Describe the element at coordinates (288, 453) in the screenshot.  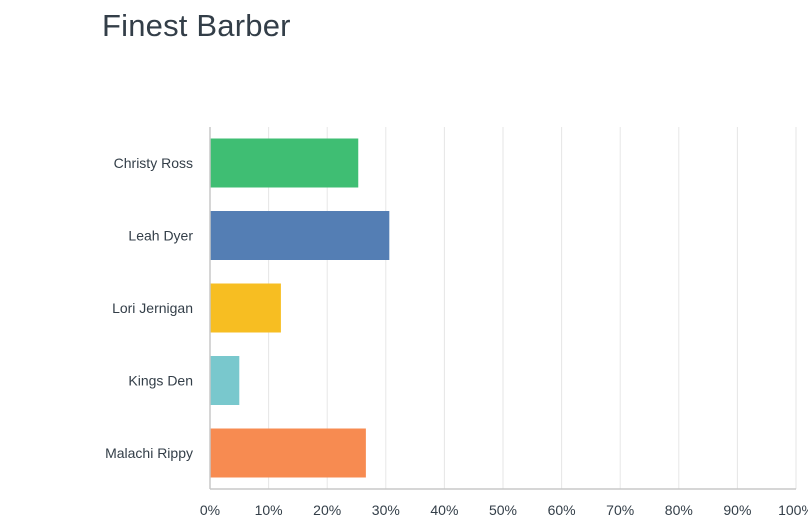
I see `bar-malachi-rippy` at that location.